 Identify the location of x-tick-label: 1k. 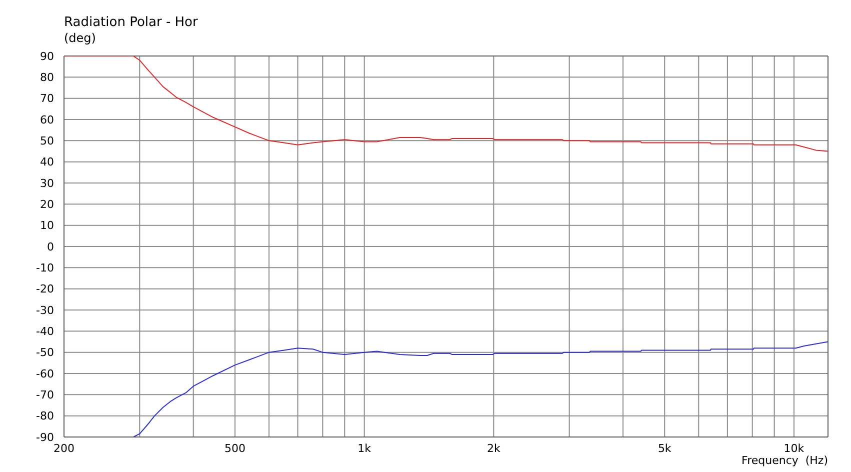
(365, 448).